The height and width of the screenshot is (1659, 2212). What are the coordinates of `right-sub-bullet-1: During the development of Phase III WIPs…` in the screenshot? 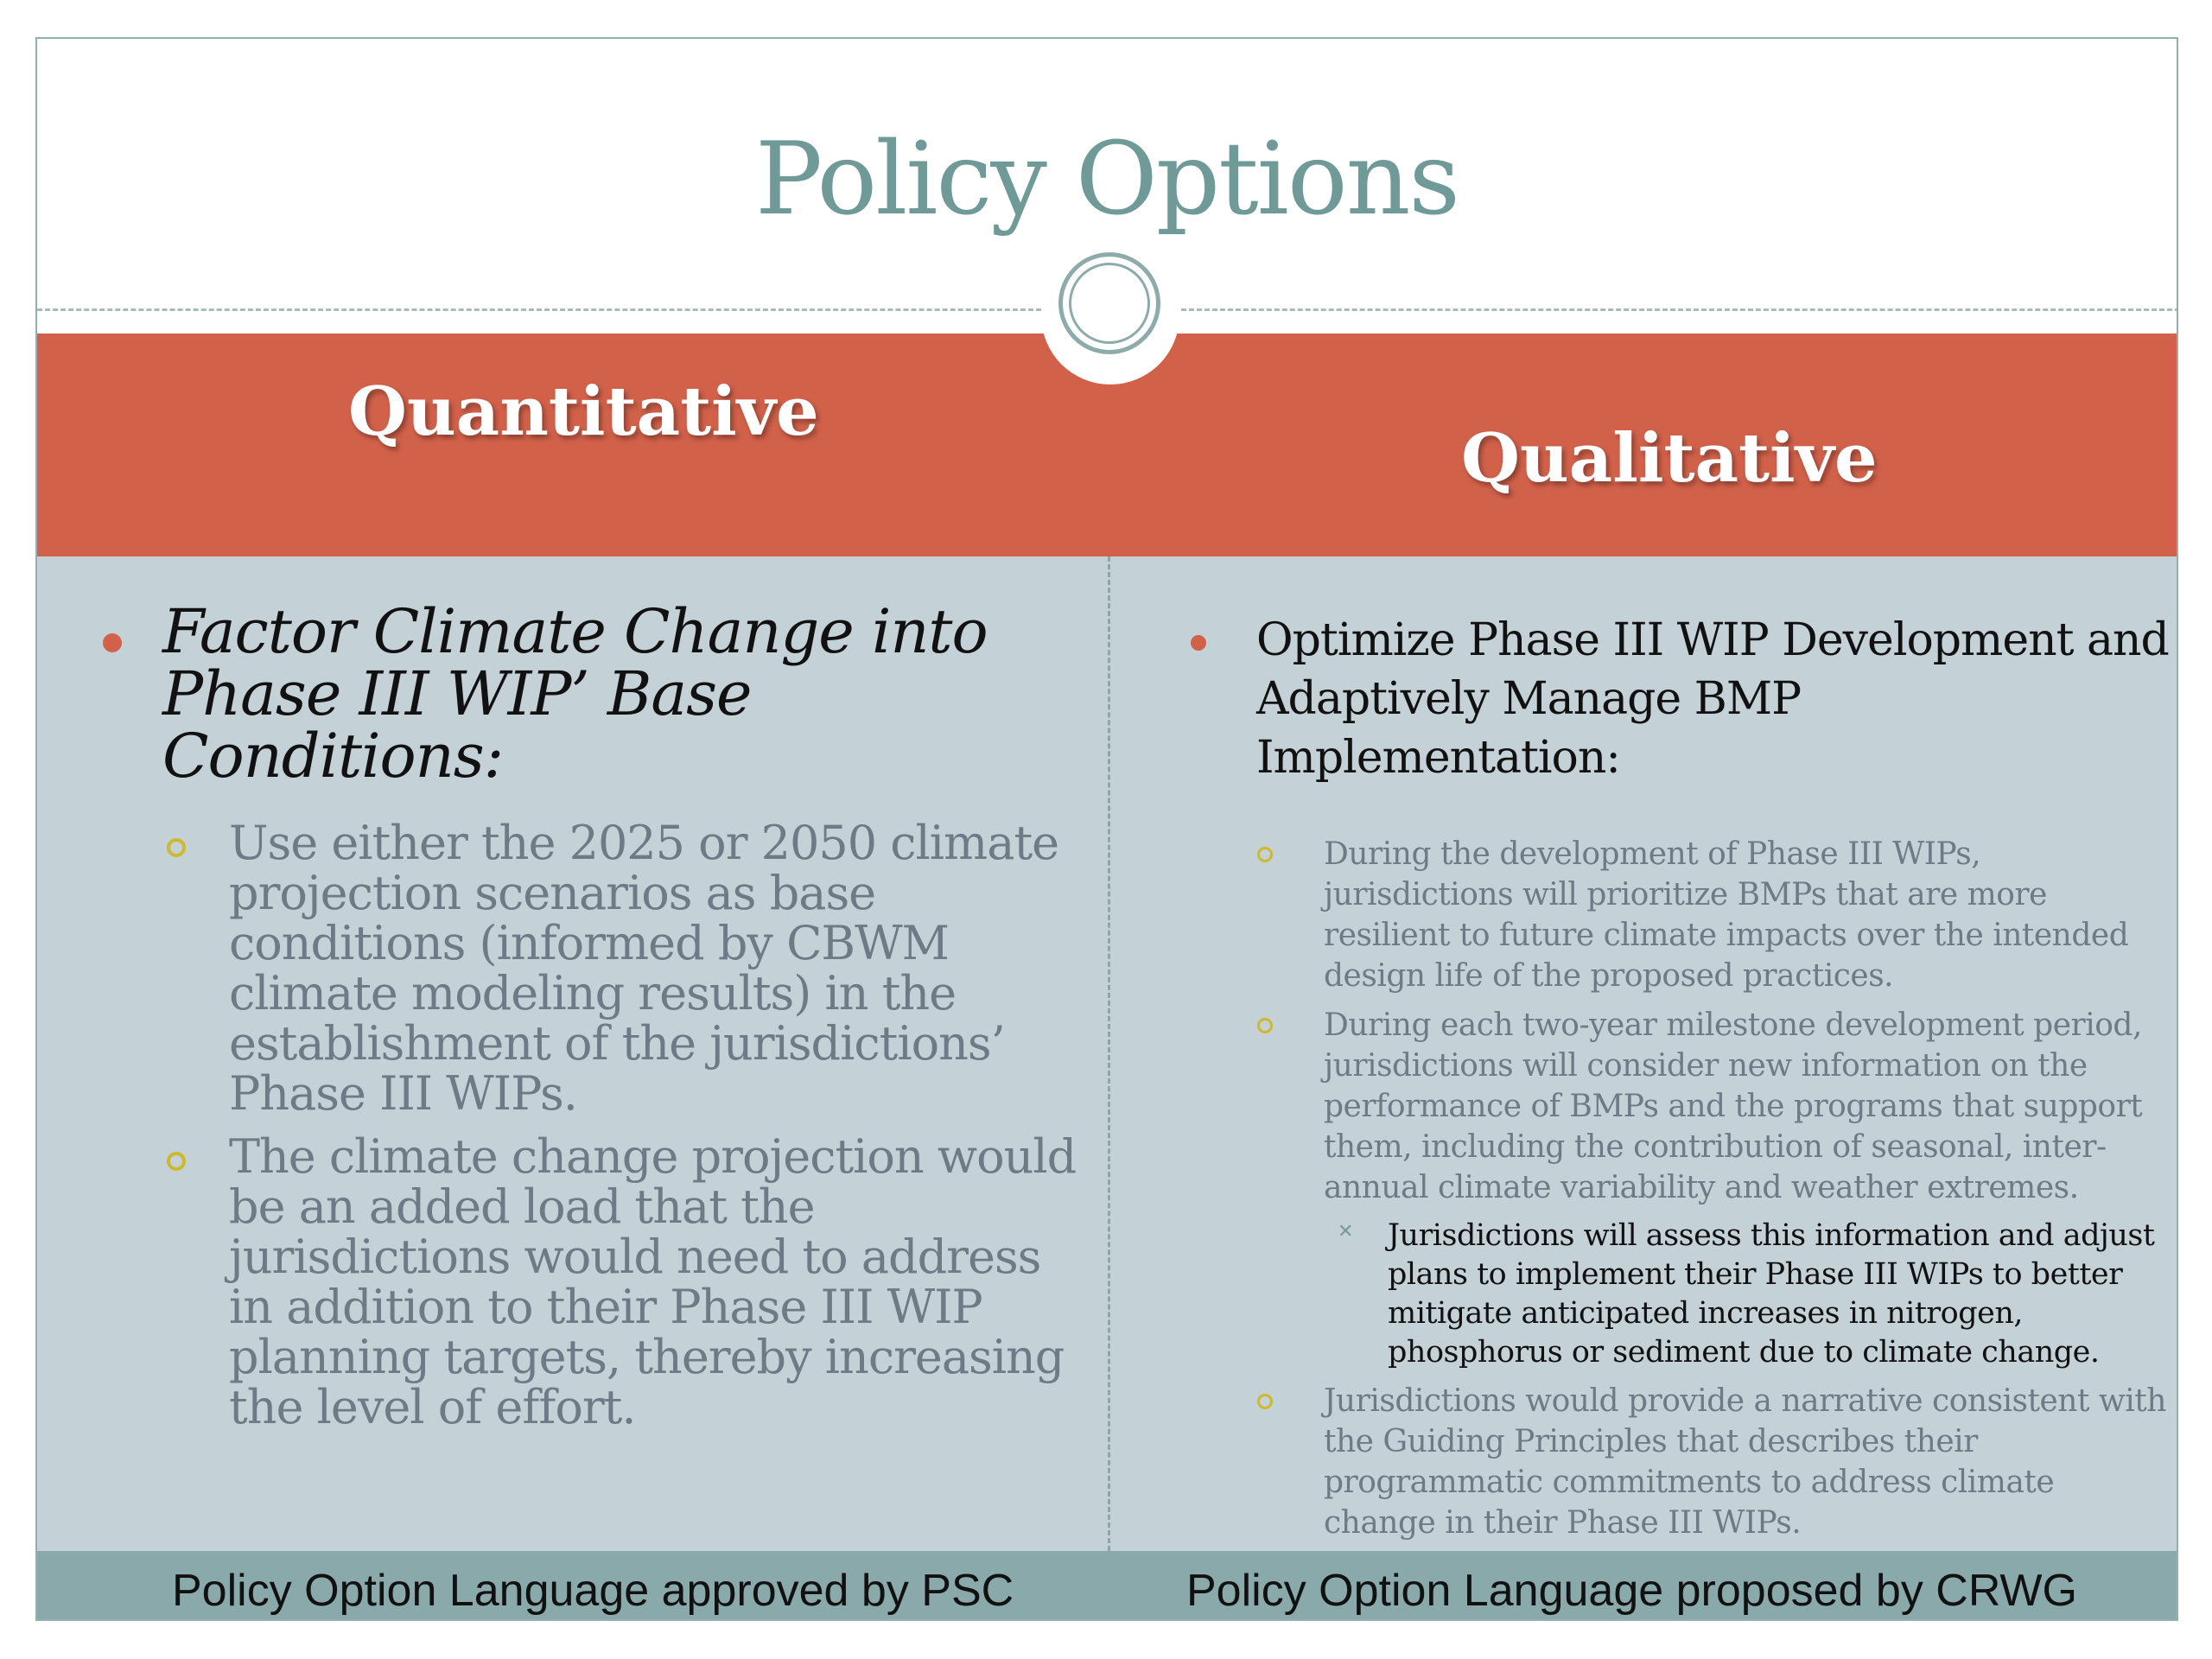 It's located at (1726, 915).